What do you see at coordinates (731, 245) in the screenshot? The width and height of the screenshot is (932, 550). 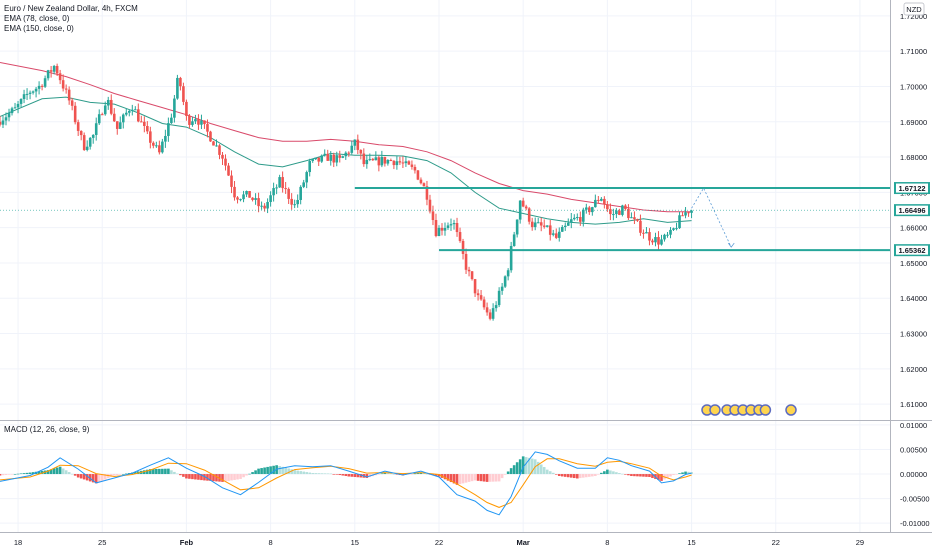 I see `projection-arrowhead` at bounding box center [731, 245].